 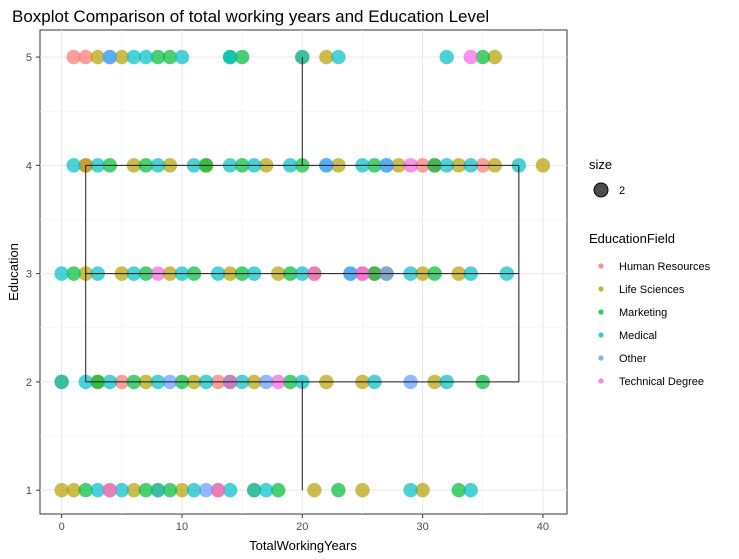 What do you see at coordinates (29, 491) in the screenshot?
I see `y-tick-label: 1` at bounding box center [29, 491].